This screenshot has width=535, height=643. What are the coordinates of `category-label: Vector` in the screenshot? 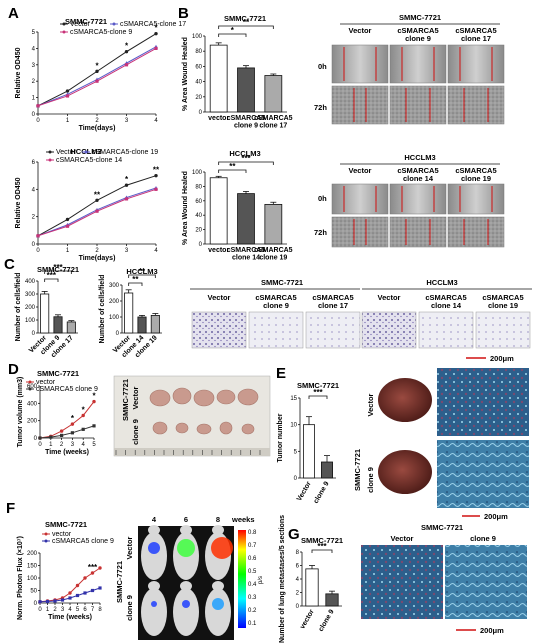 It's located at (304, 491).